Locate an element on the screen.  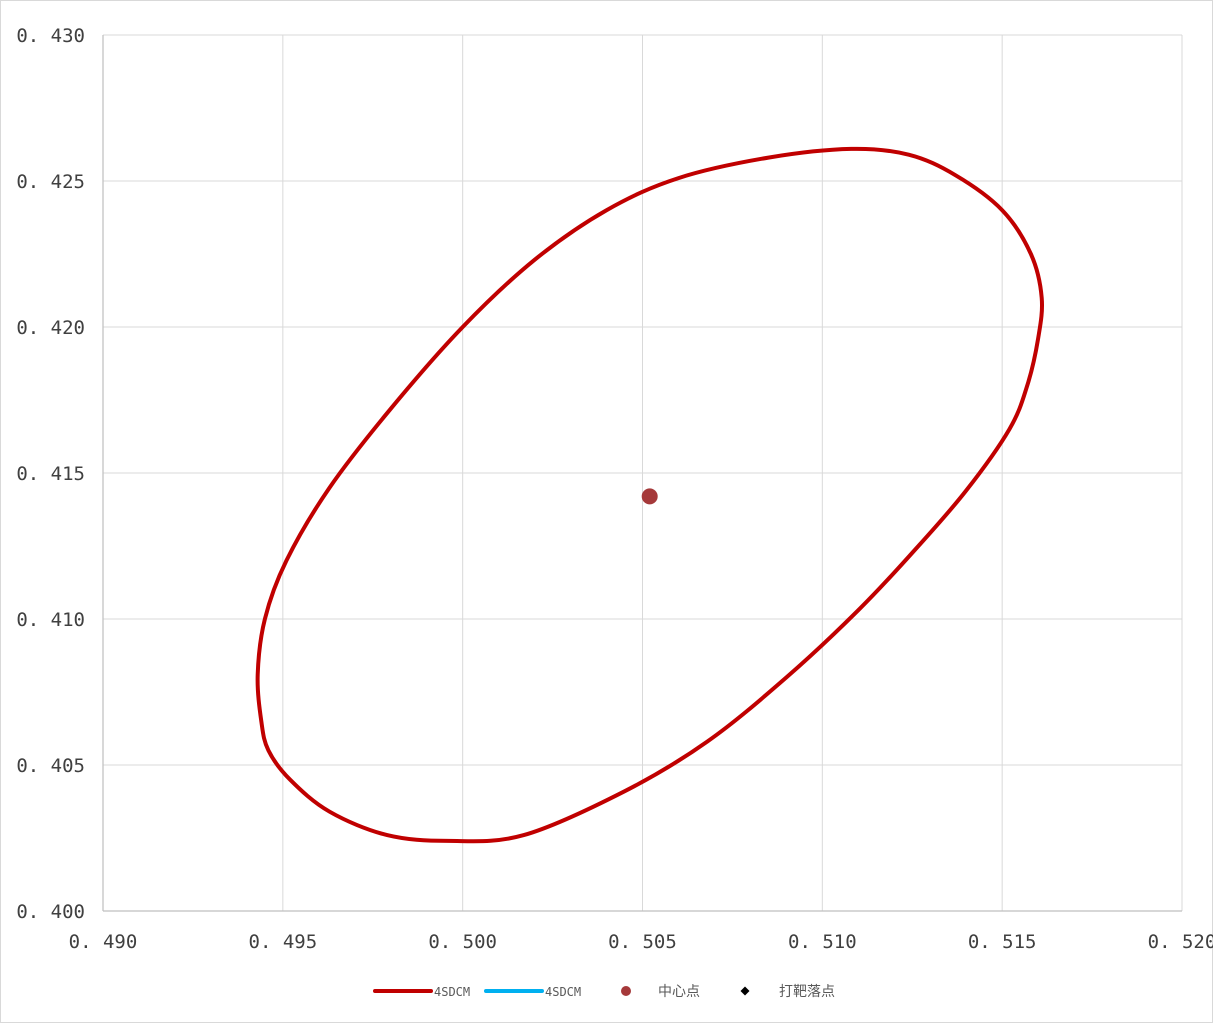
x-tick-label: 0. 505 is located at coordinates (642, 942).